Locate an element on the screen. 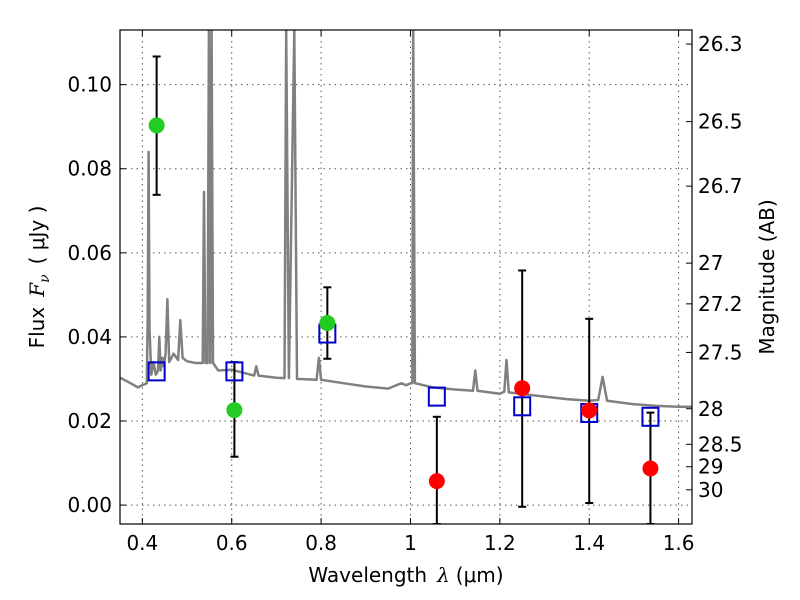 The image size is (800, 600). x-tick-label: 0.6 is located at coordinates (232, 543).